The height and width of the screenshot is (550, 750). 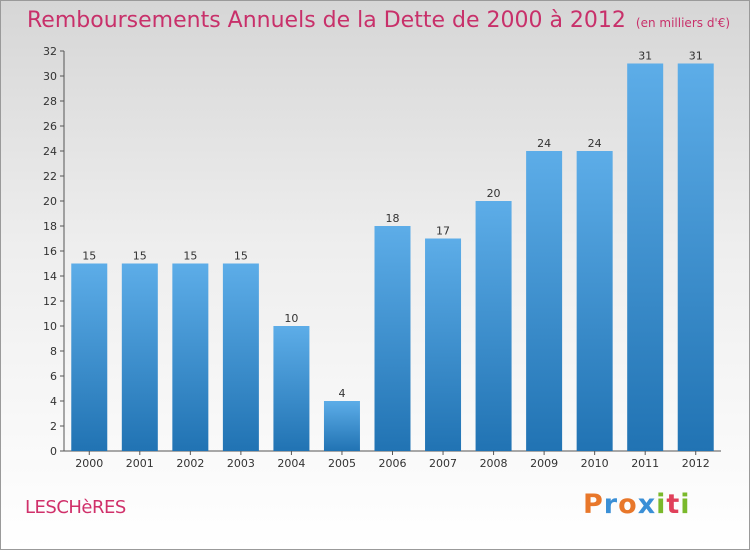 What do you see at coordinates (595, 463) in the screenshot?
I see `x-tick-label: 2010` at bounding box center [595, 463].